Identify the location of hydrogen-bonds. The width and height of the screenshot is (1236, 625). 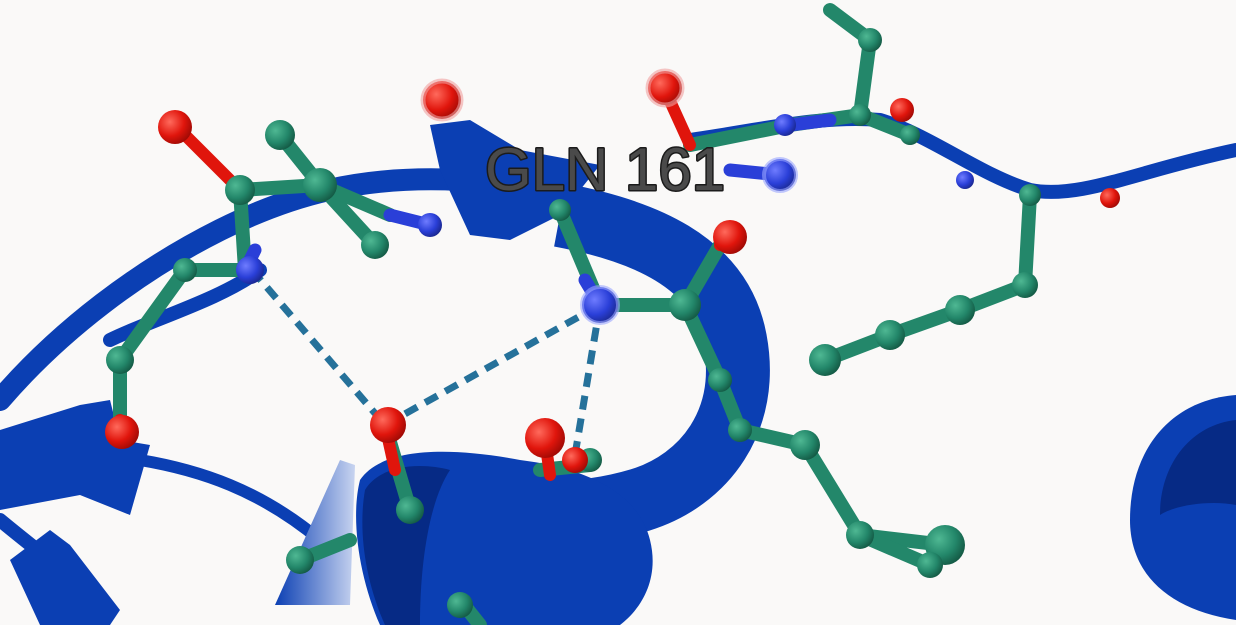
(426, 361).